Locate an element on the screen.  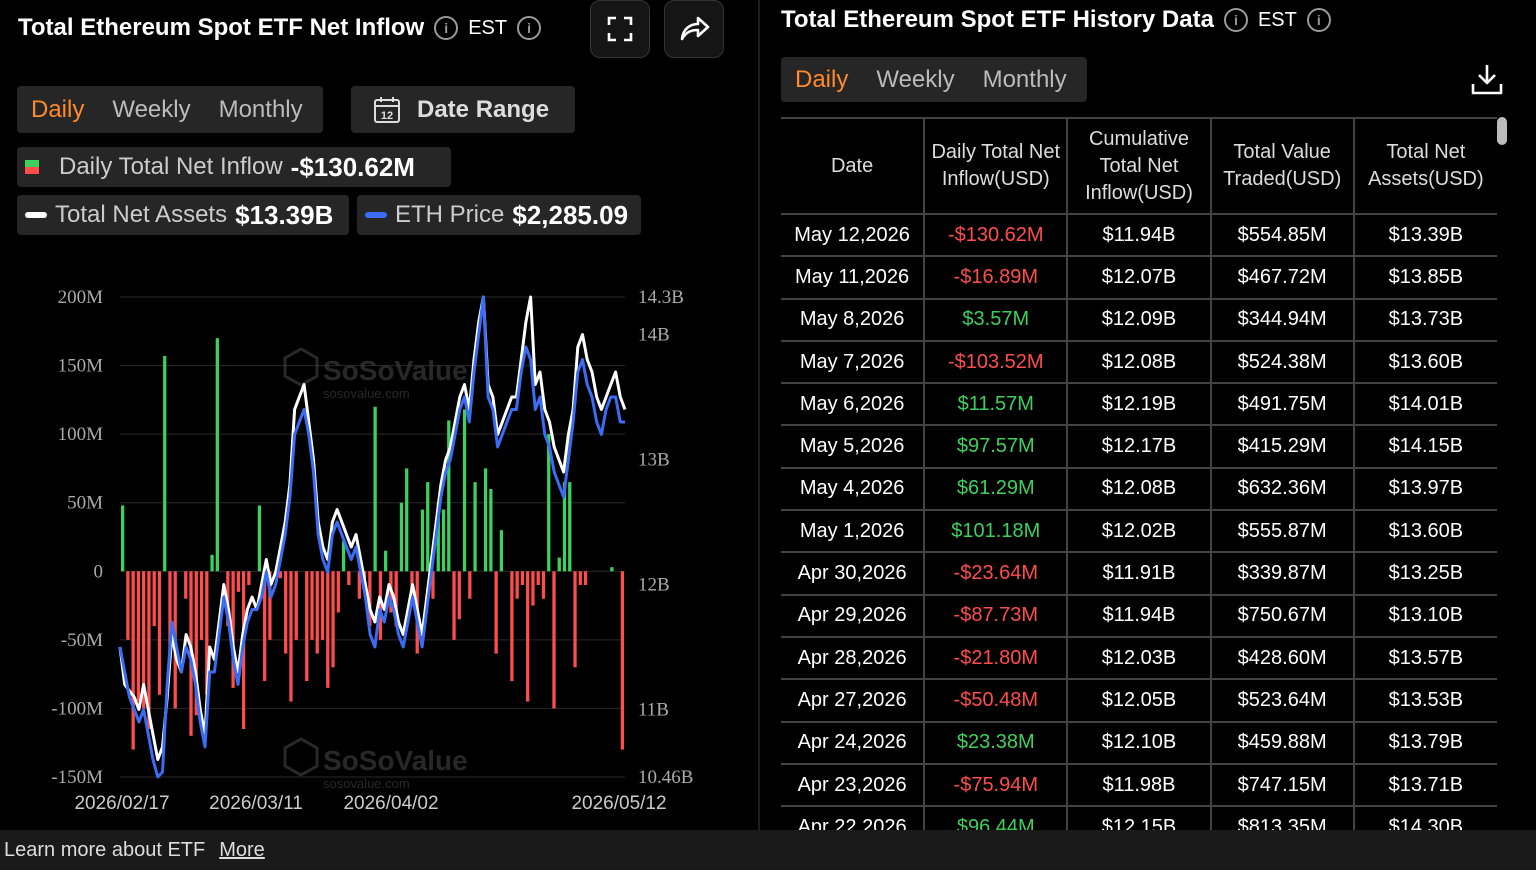
table-cell: -$75.94M is located at coordinates (995, 785).